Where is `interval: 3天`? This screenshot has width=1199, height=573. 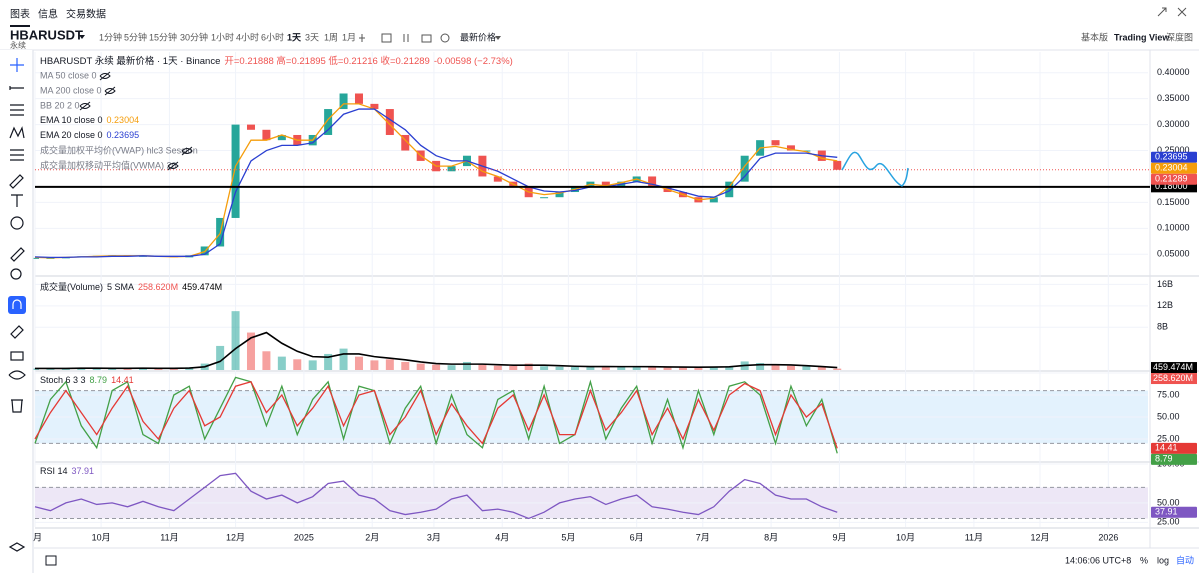
interval: 3天 is located at coordinates (312, 37).